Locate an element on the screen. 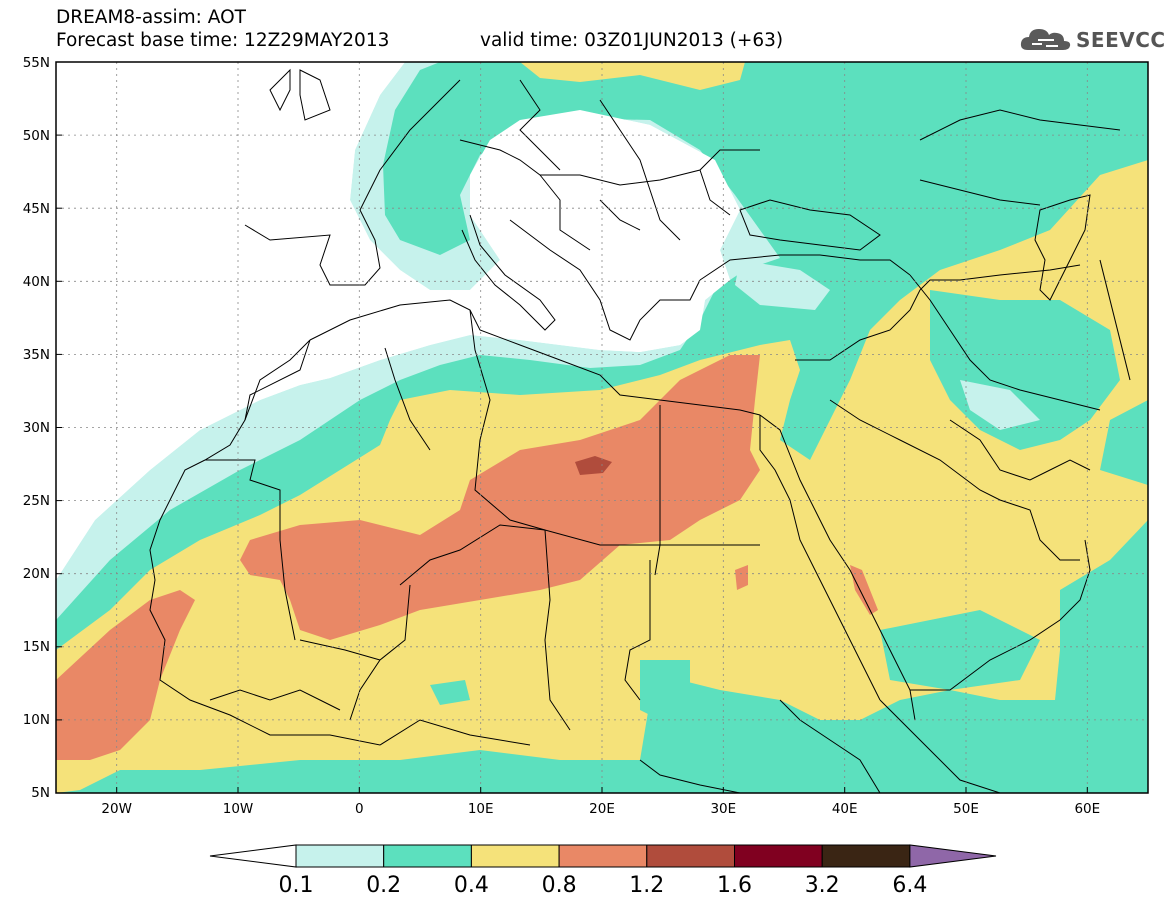 Image resolution: width=1165 pixels, height=905 pixels. lon-label: 10W is located at coordinates (238, 809).